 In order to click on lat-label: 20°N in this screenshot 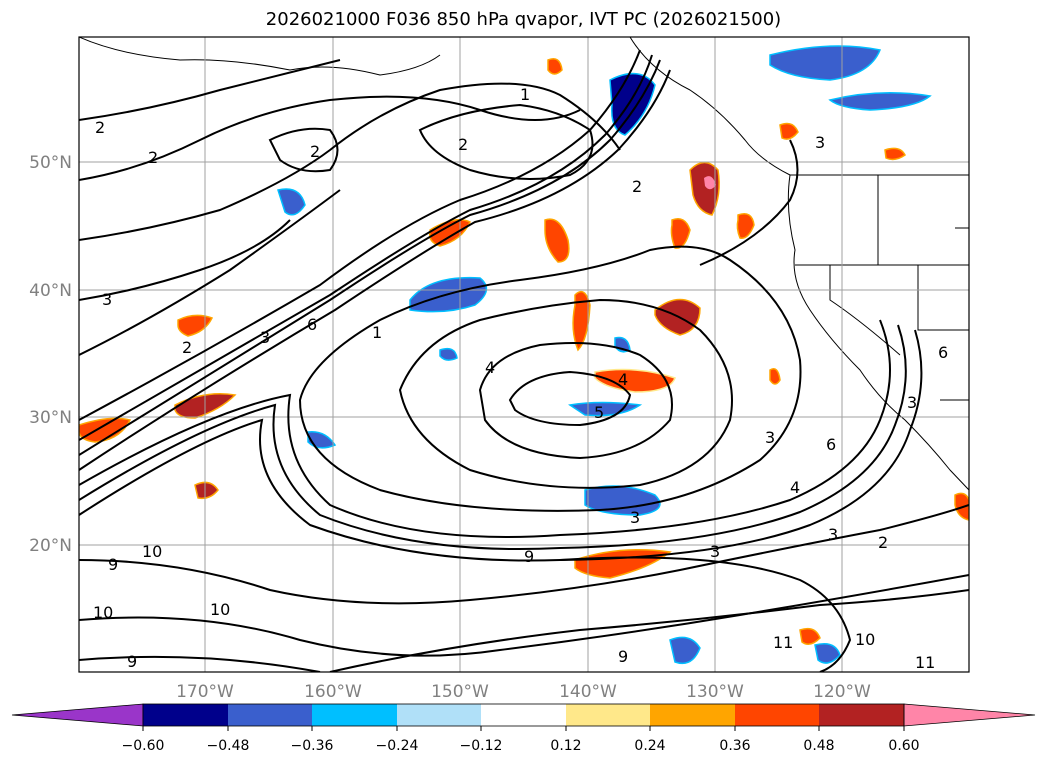, I will do `click(50, 546)`.